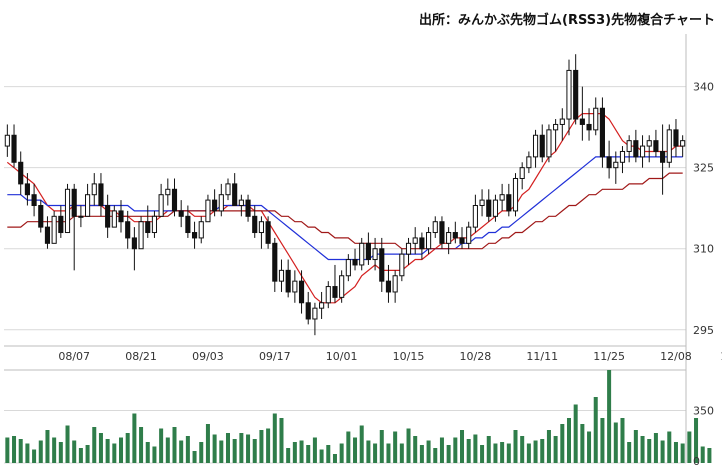 The width and height of the screenshot is (722, 467). What do you see at coordinates (703, 411) in the screenshot?
I see `volume-tick-label: 350` at bounding box center [703, 411].